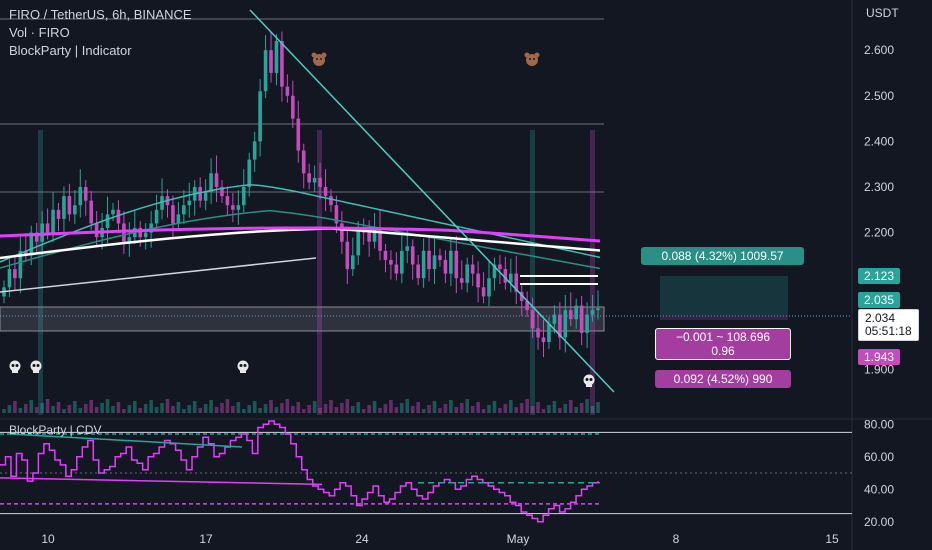 This screenshot has height=550, width=932. What do you see at coordinates (879, 96) in the screenshot?
I see `price-axis-label: 2.500` at bounding box center [879, 96].